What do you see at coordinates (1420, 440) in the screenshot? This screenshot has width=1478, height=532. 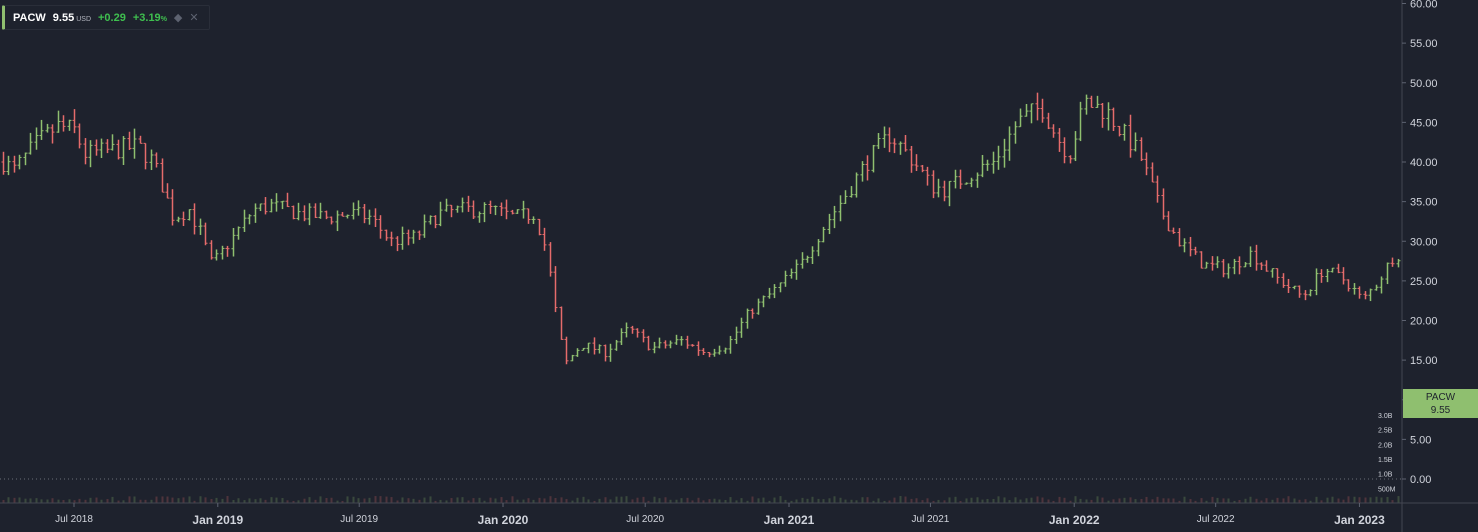 I see `price-tick-label: 5.00` at bounding box center [1420, 440].